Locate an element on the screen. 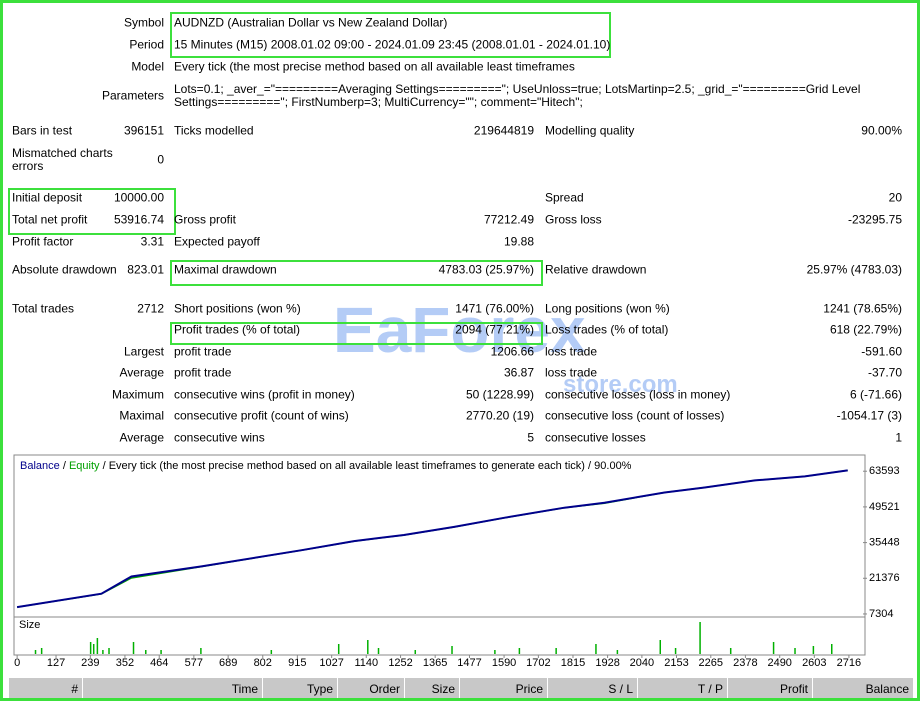 This screenshot has height=701, width=920. row-label: Period is located at coordinates (146, 44).